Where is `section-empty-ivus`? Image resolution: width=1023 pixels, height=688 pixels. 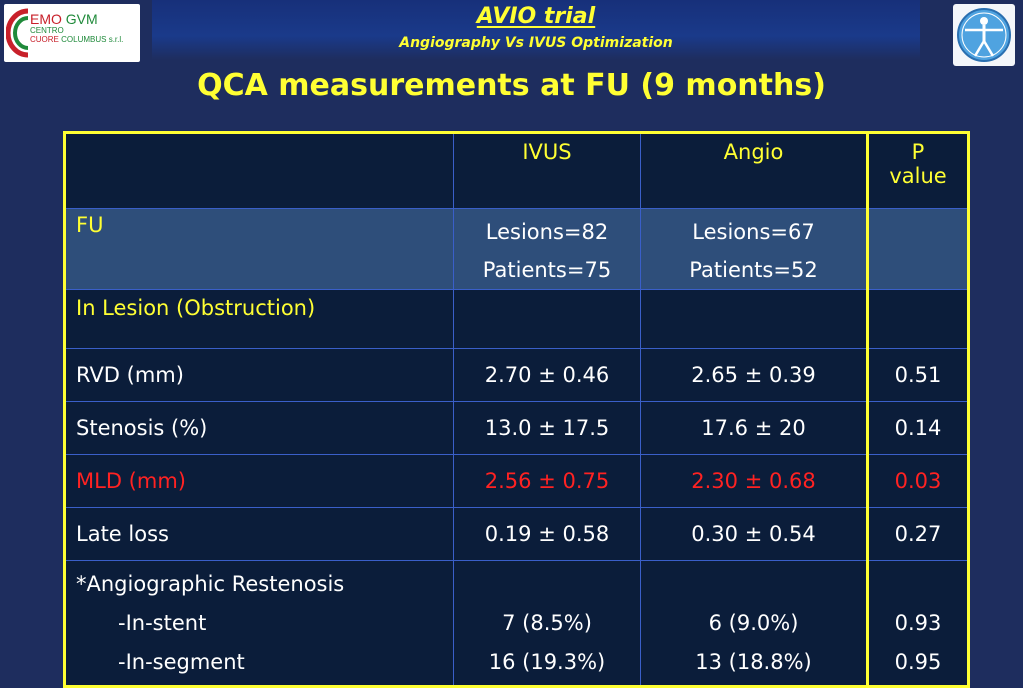
section-empty-ivus is located at coordinates (547, 319).